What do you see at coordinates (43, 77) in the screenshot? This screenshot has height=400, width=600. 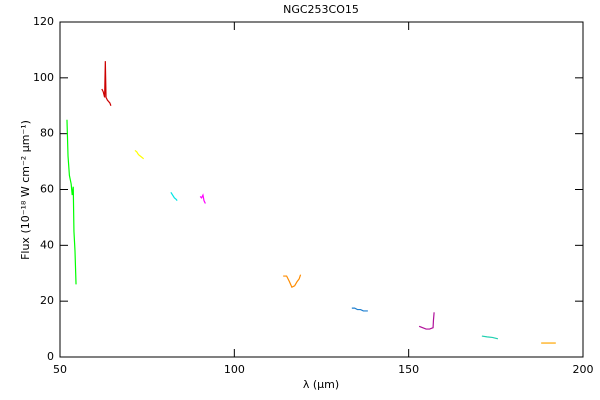 I see `y-tick-label: 100` at bounding box center [43, 77].